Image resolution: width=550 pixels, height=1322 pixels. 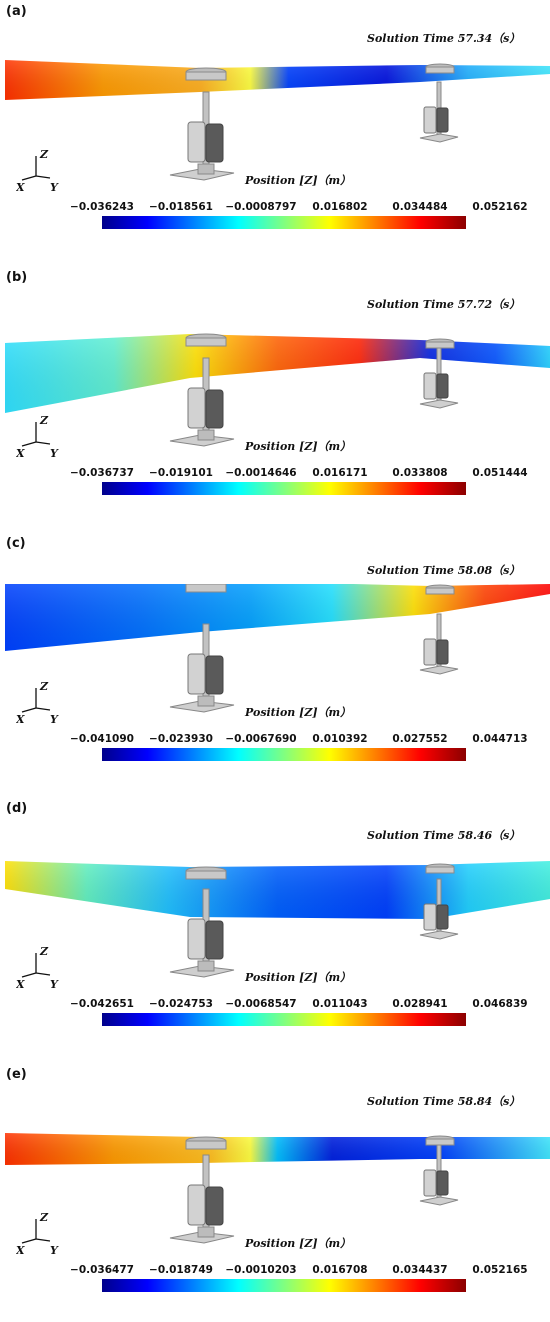 What do you see at coordinates (500, 473) in the screenshot?
I see `colorbar-tick-label: 0.051444` at bounding box center [500, 473].